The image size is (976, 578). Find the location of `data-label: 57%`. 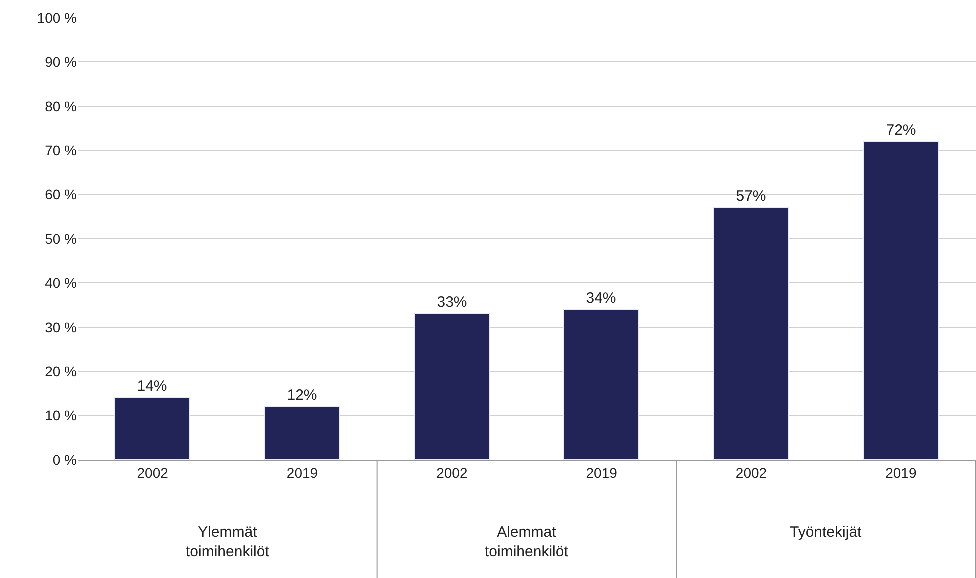

data-label: 57% is located at coordinates (751, 196).